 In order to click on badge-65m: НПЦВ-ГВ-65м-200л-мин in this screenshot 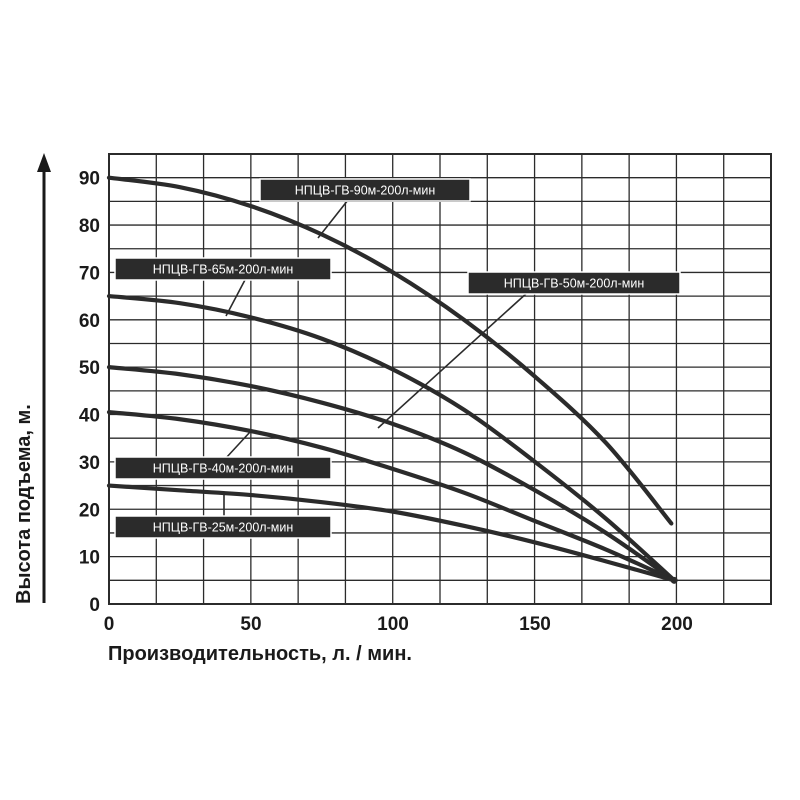, I will do `click(223, 269)`.